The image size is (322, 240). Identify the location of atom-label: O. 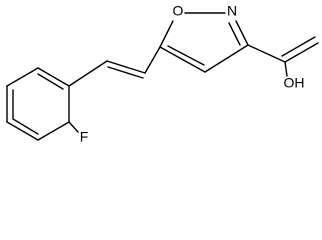
(178, 11).